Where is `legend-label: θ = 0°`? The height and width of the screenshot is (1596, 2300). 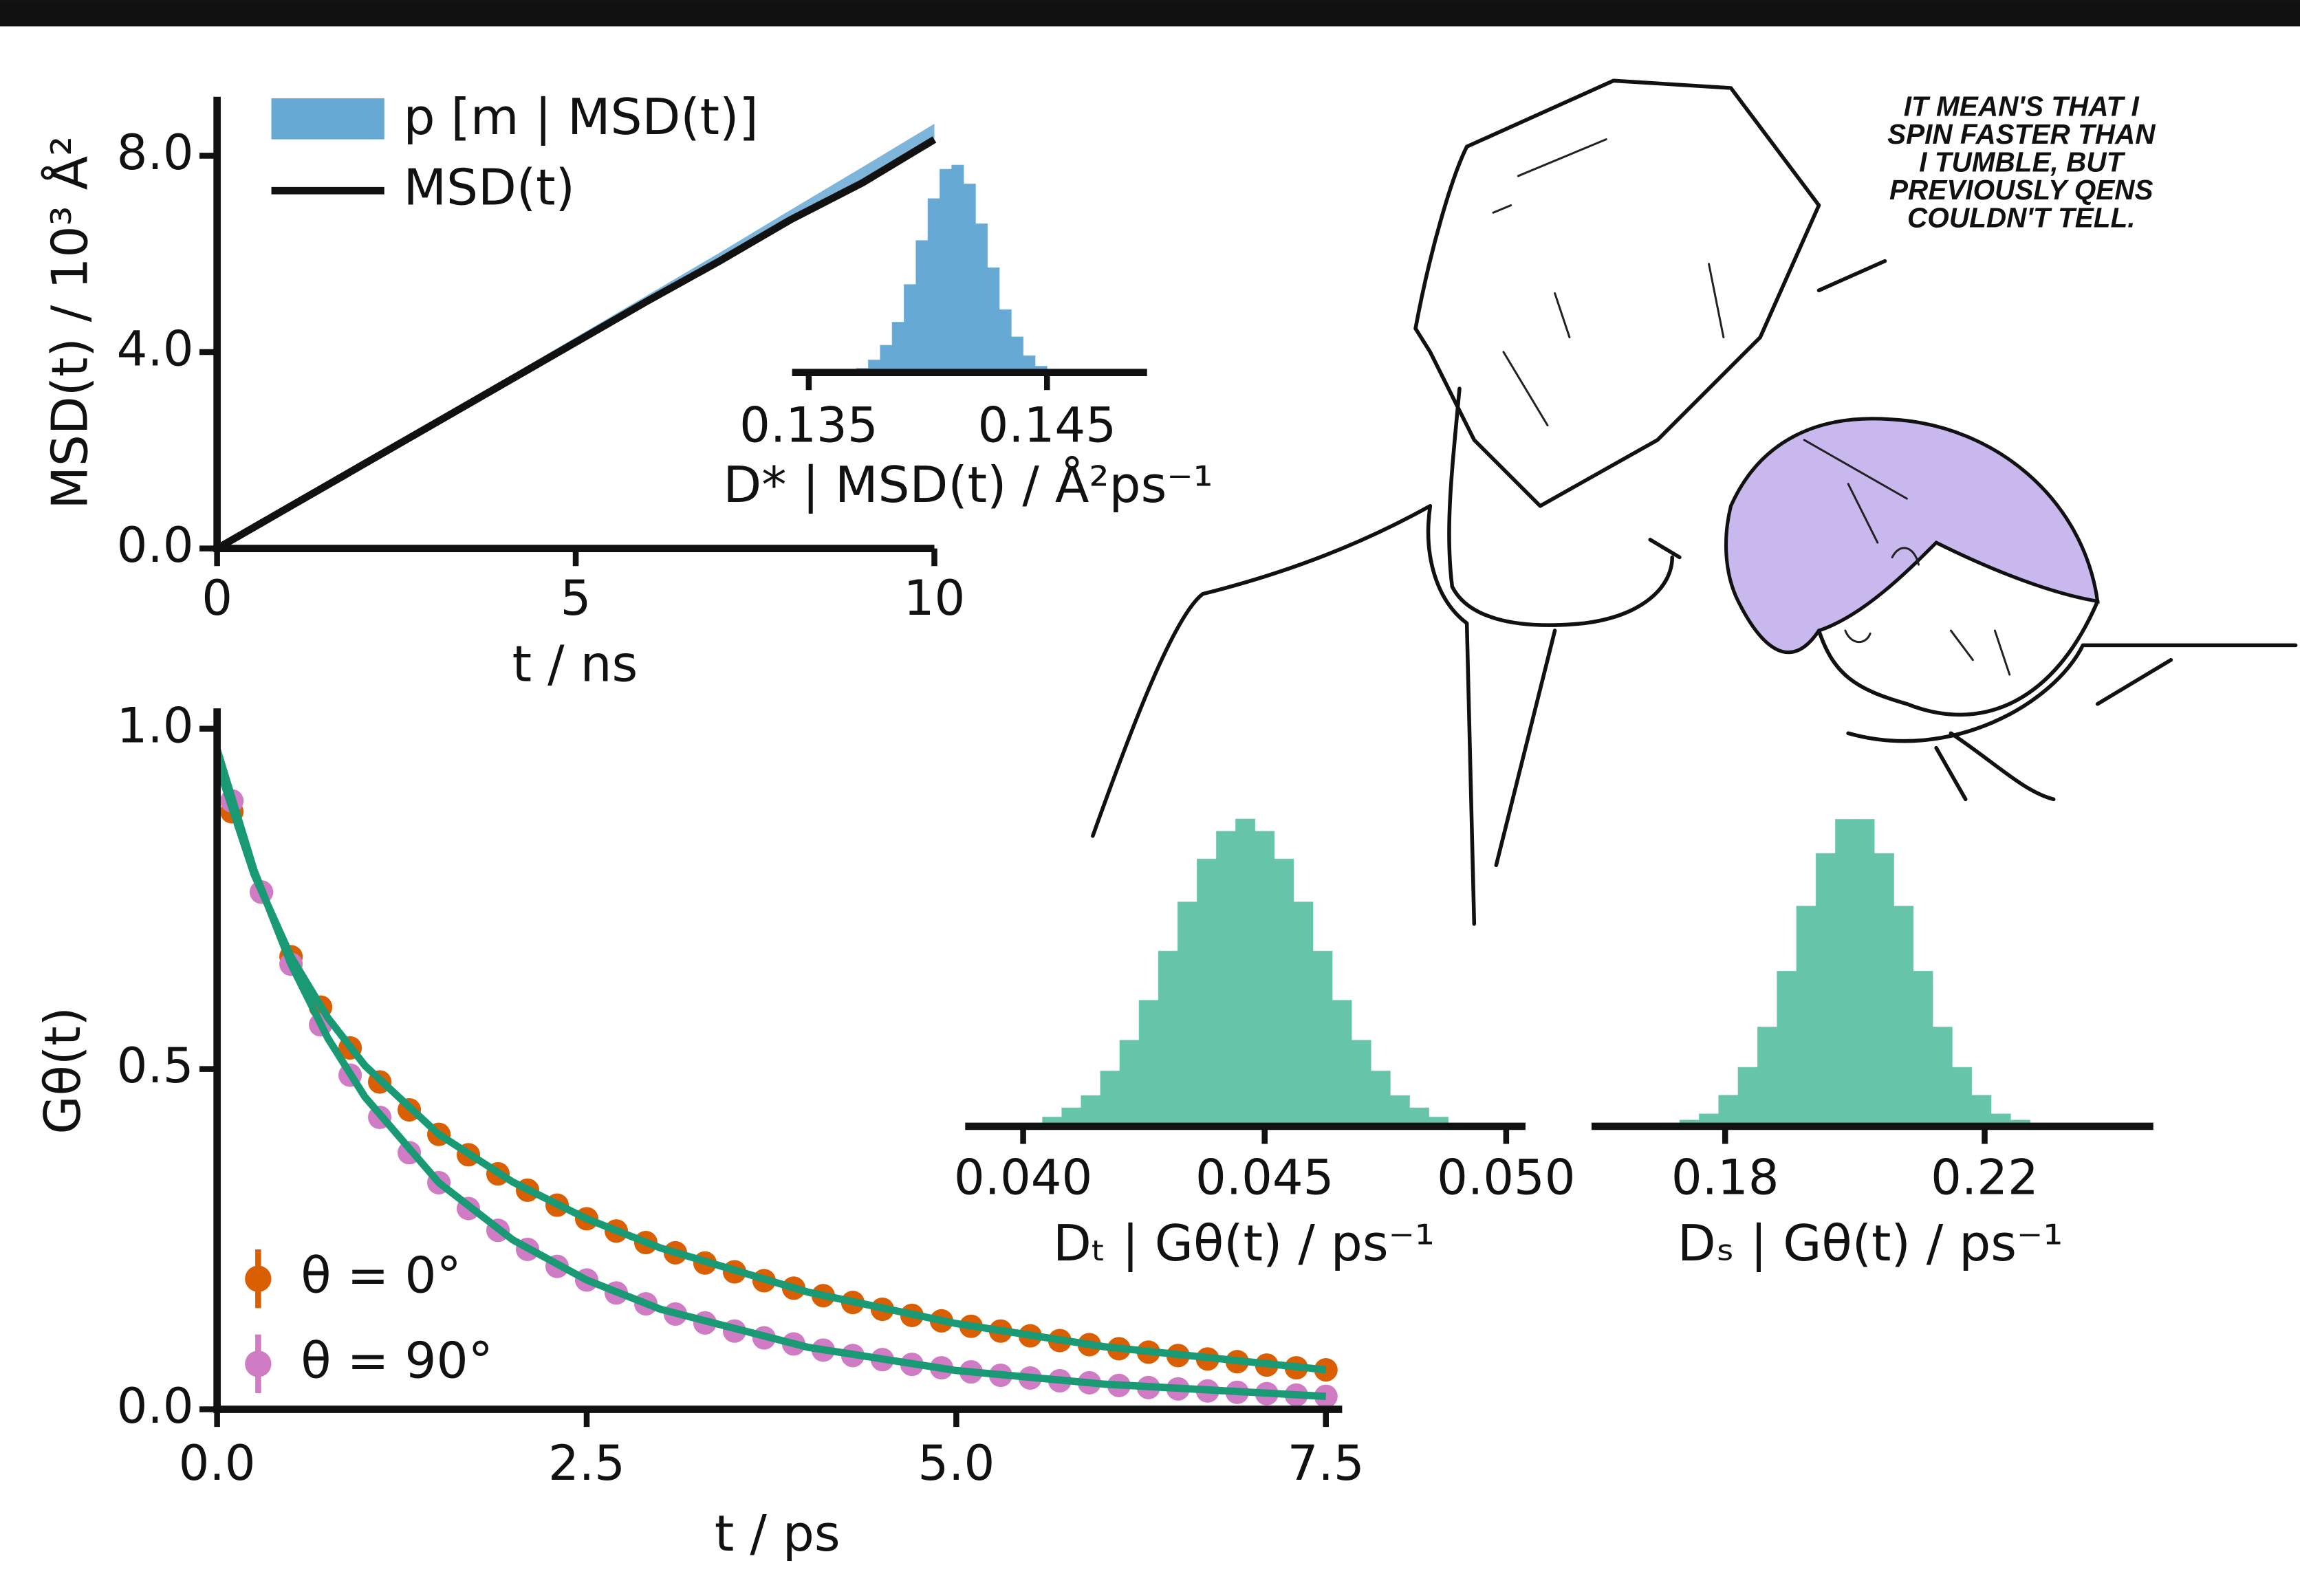
legend-label: θ = 0° is located at coordinates (381, 1276).